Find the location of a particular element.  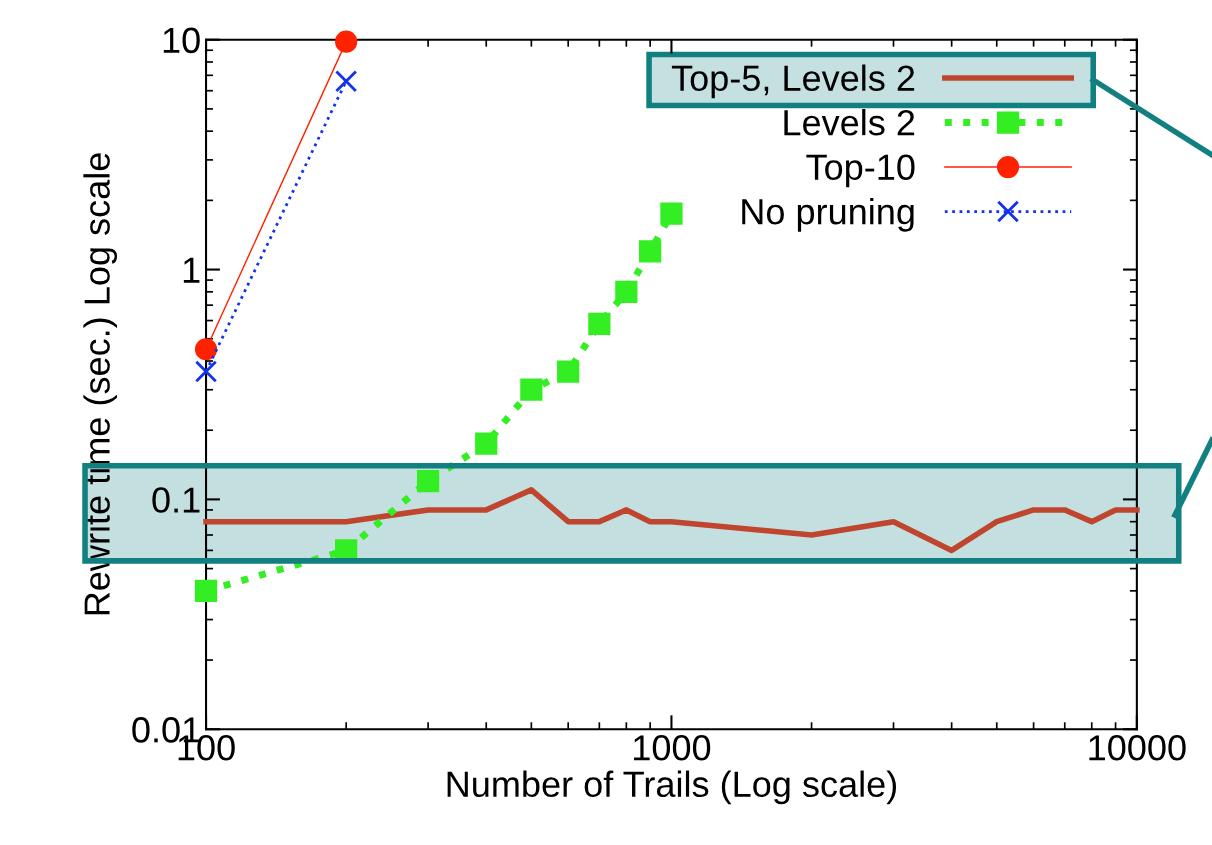

y-tick-label: 10 is located at coordinates (181, 40).